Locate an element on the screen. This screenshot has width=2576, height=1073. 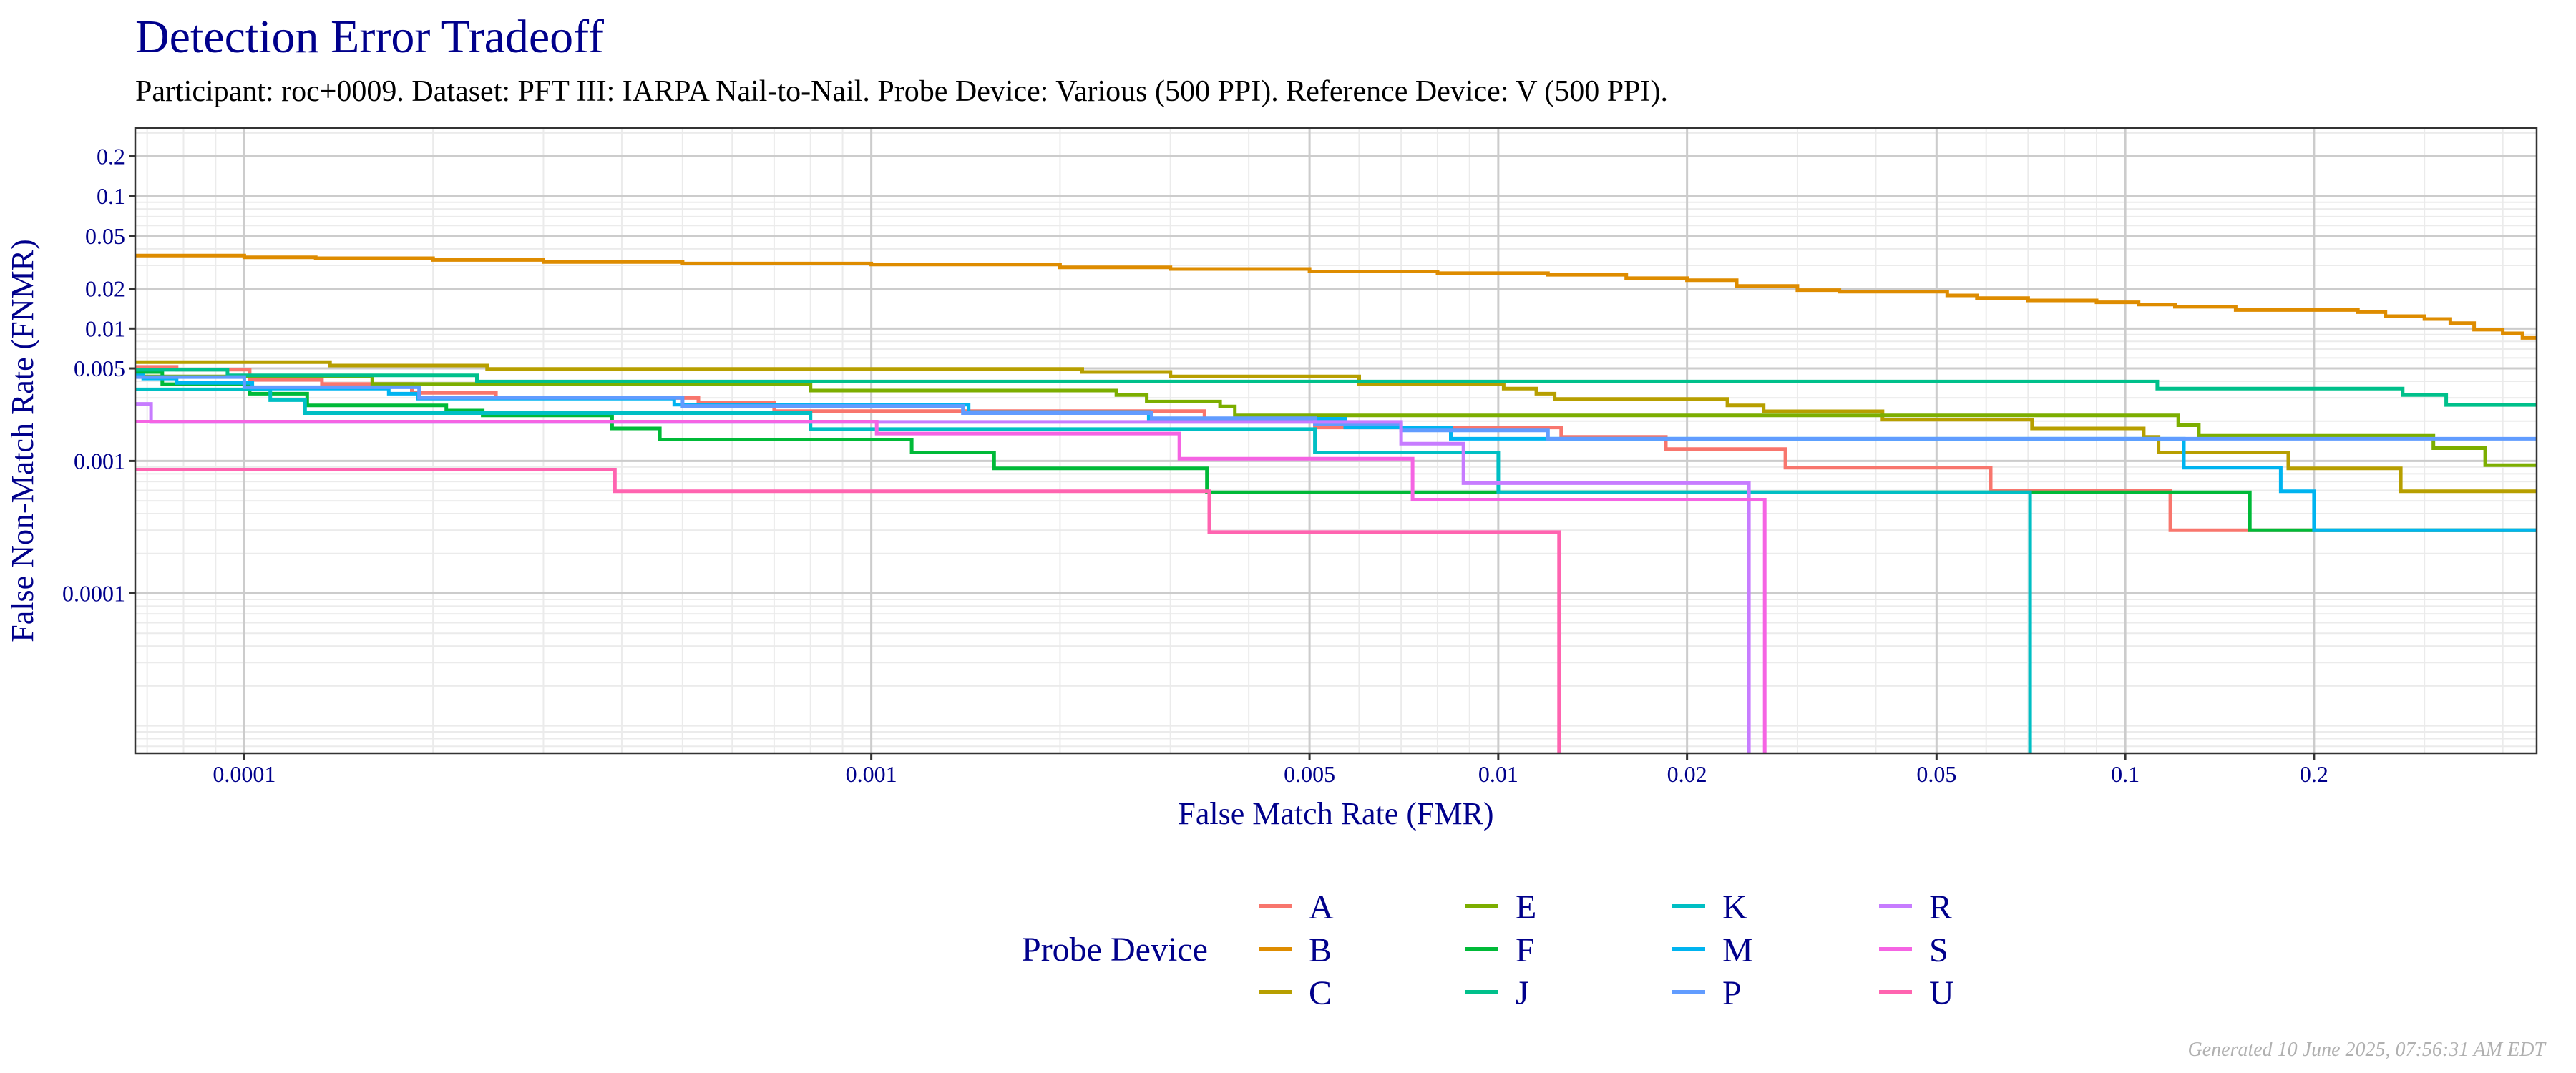
y-tick-label: 0.01 is located at coordinates (105, 328).